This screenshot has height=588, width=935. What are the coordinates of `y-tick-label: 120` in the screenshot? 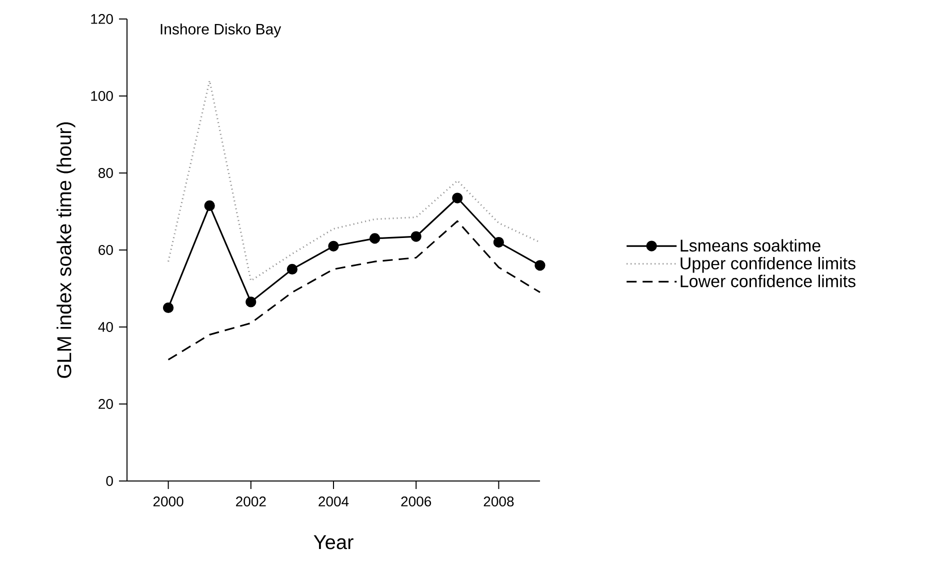 It's located at (102, 19).